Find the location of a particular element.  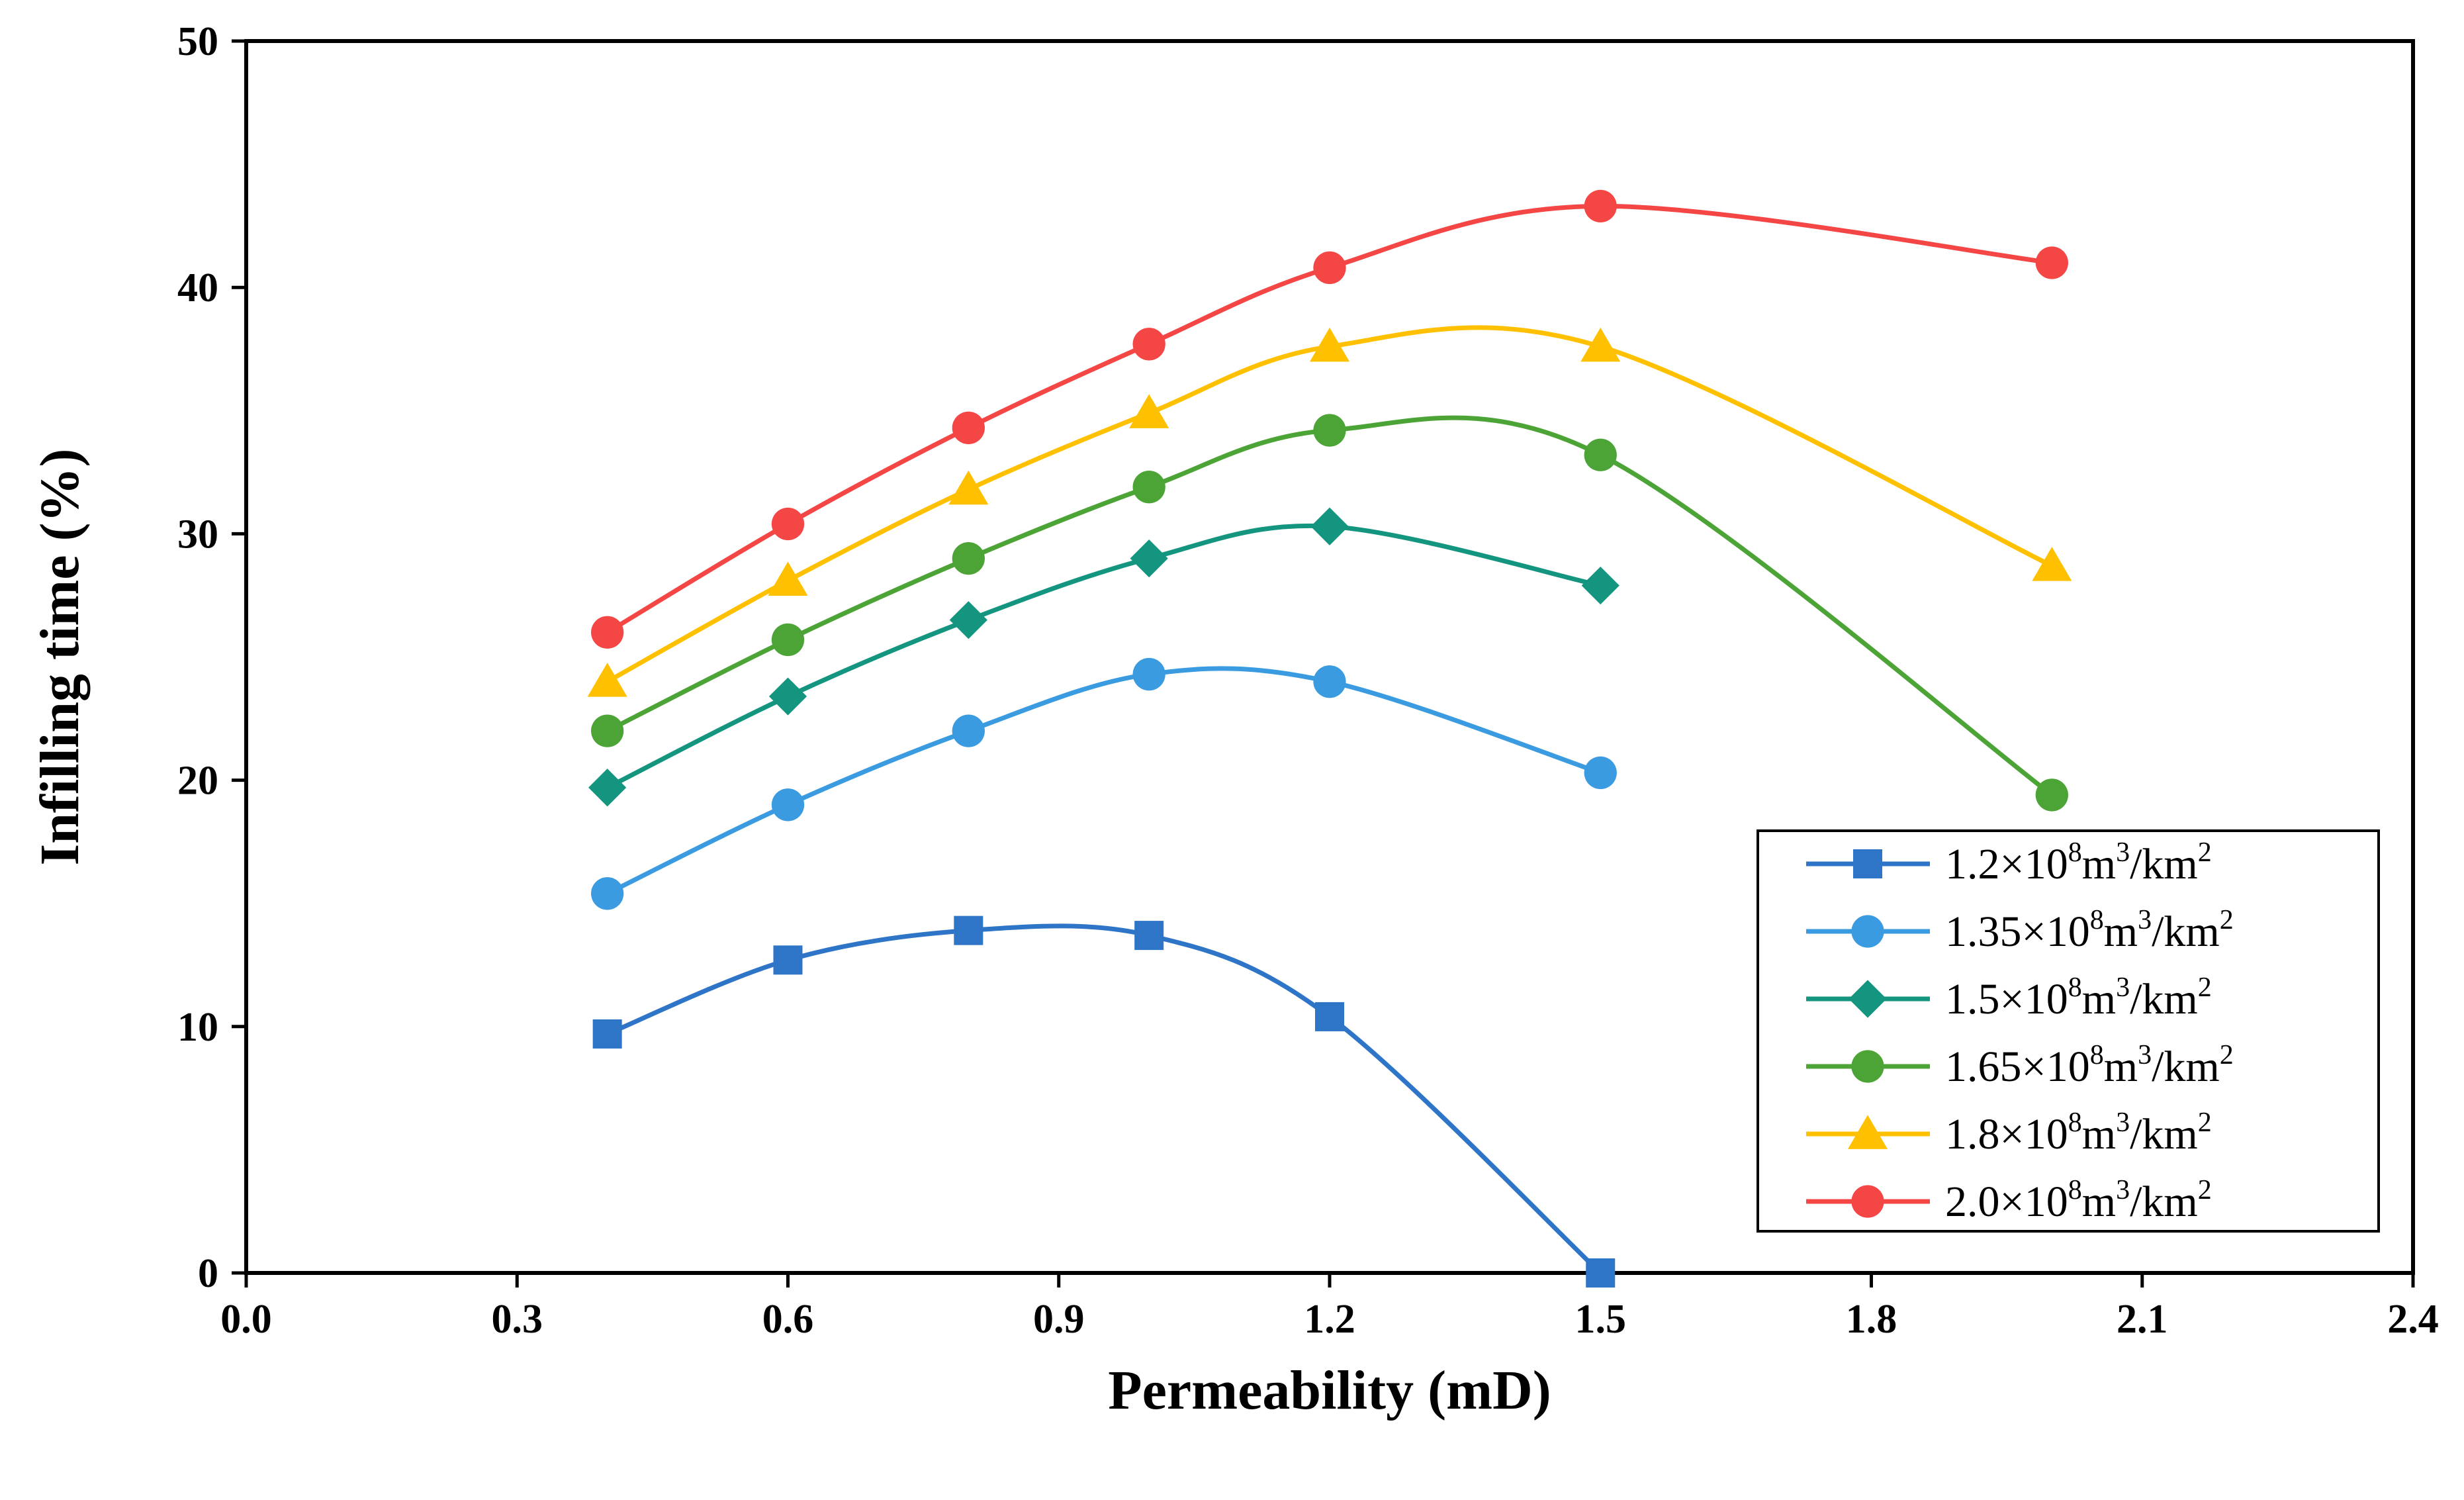

legend-label: 1.65×108m3/km2 is located at coordinates (2089, 1065).